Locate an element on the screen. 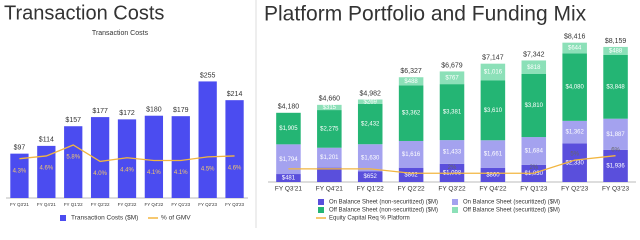 The width and height of the screenshot is (640, 240). data-label: $652 is located at coordinates (371, 177).